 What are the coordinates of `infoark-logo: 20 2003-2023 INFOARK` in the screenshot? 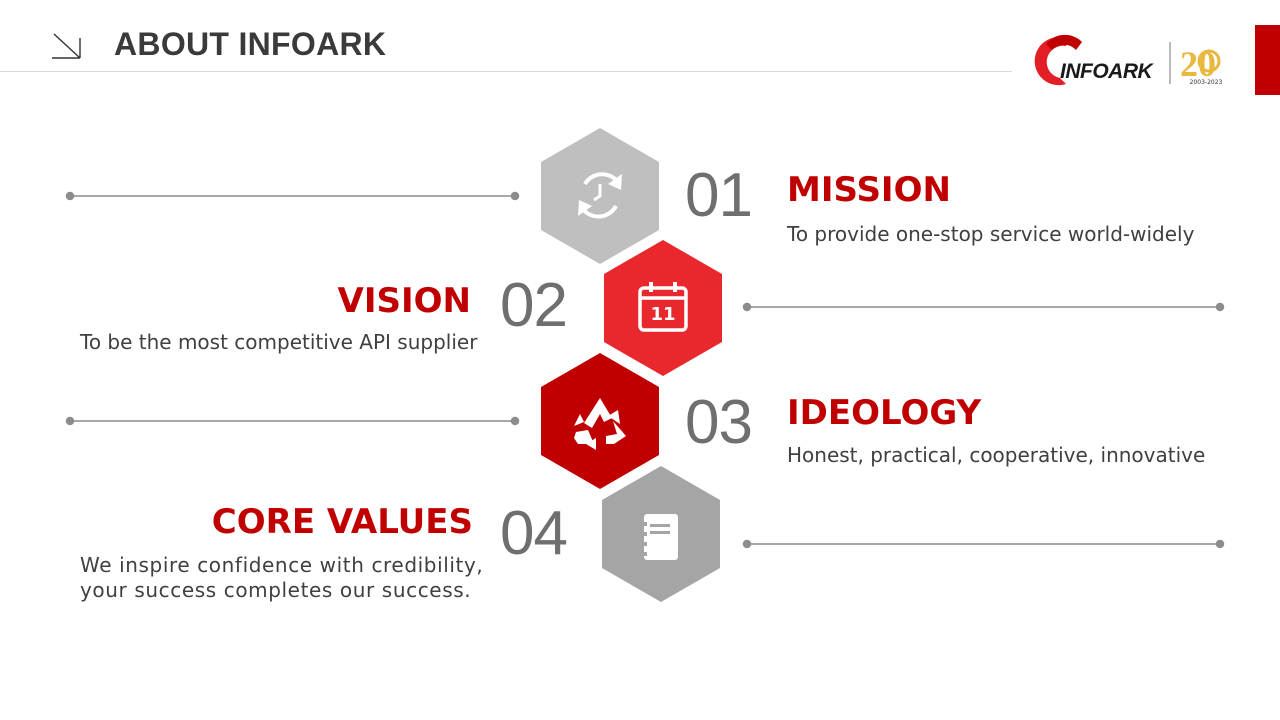 It's located at (1136, 64).